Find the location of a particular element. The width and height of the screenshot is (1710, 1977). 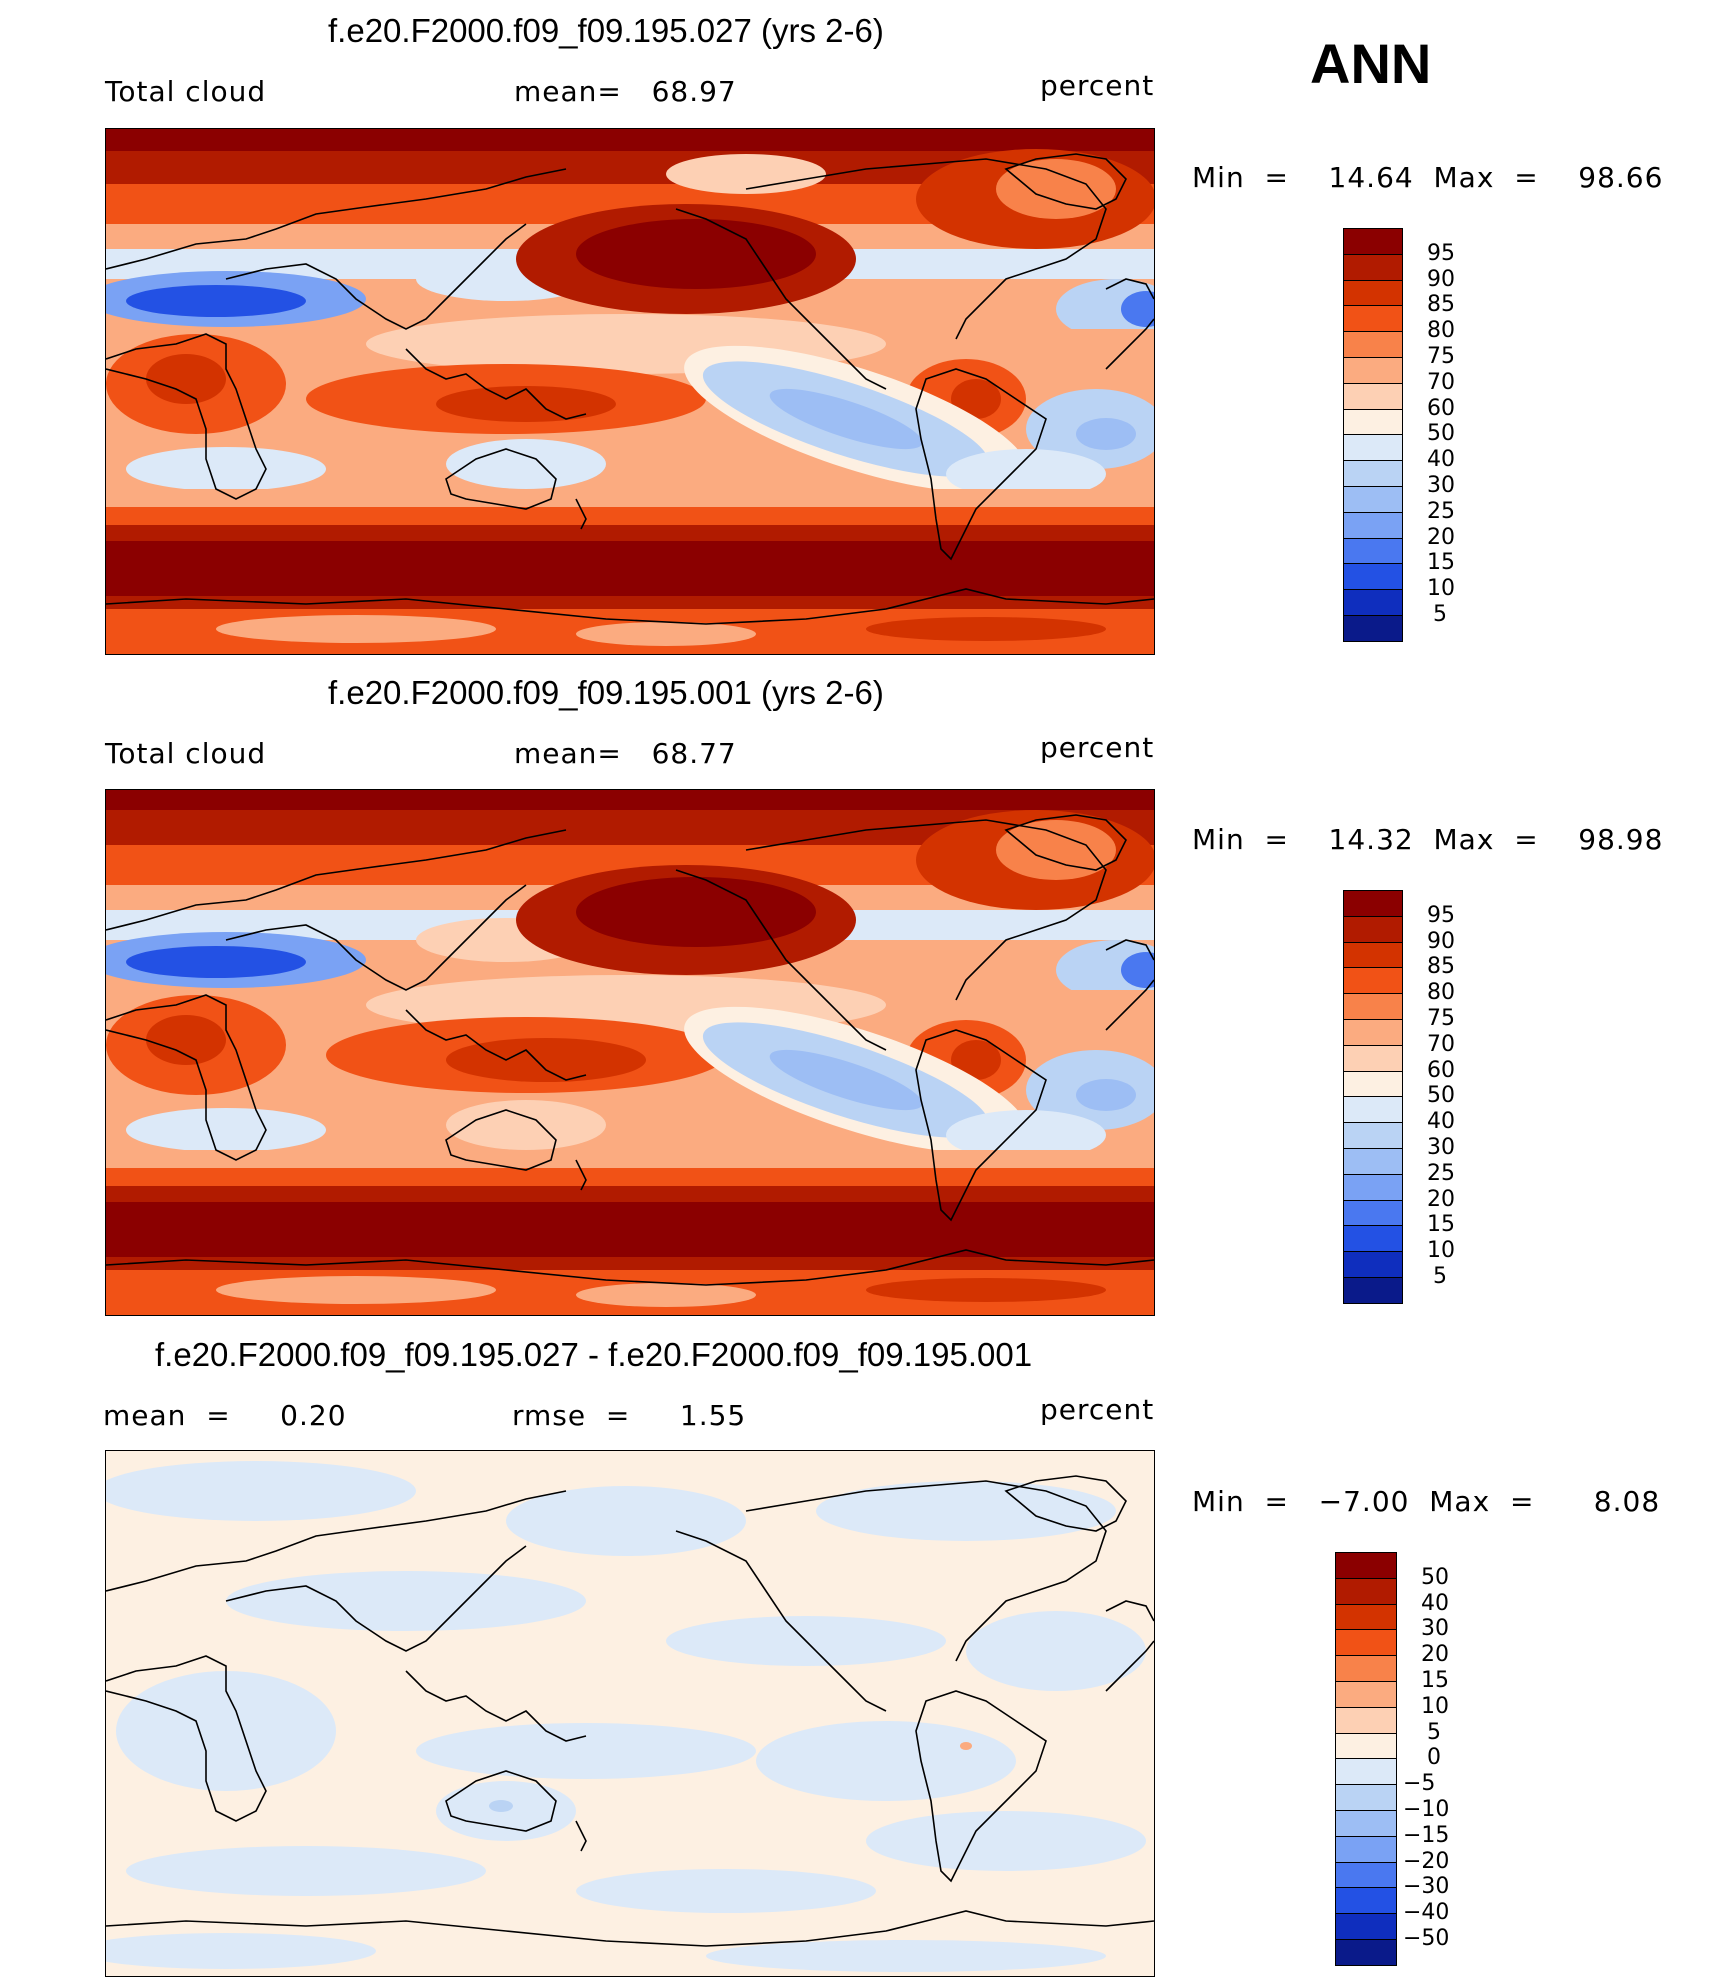

panel-1-coastlines is located at coordinates (630, 389).